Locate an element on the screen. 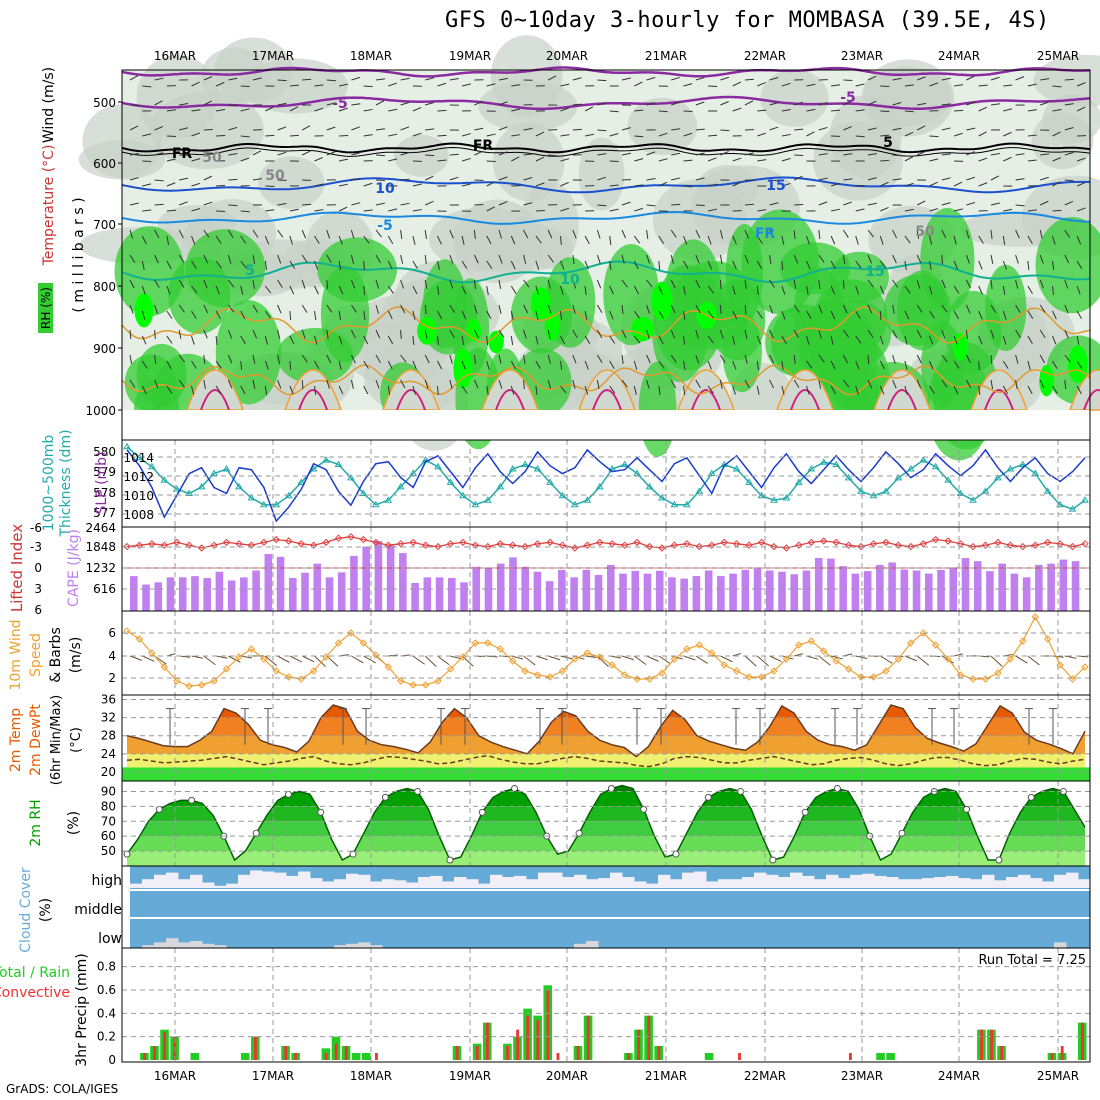 The width and height of the screenshot is (1100, 1100). wind10-label: & Barbs is located at coordinates (56, 655).